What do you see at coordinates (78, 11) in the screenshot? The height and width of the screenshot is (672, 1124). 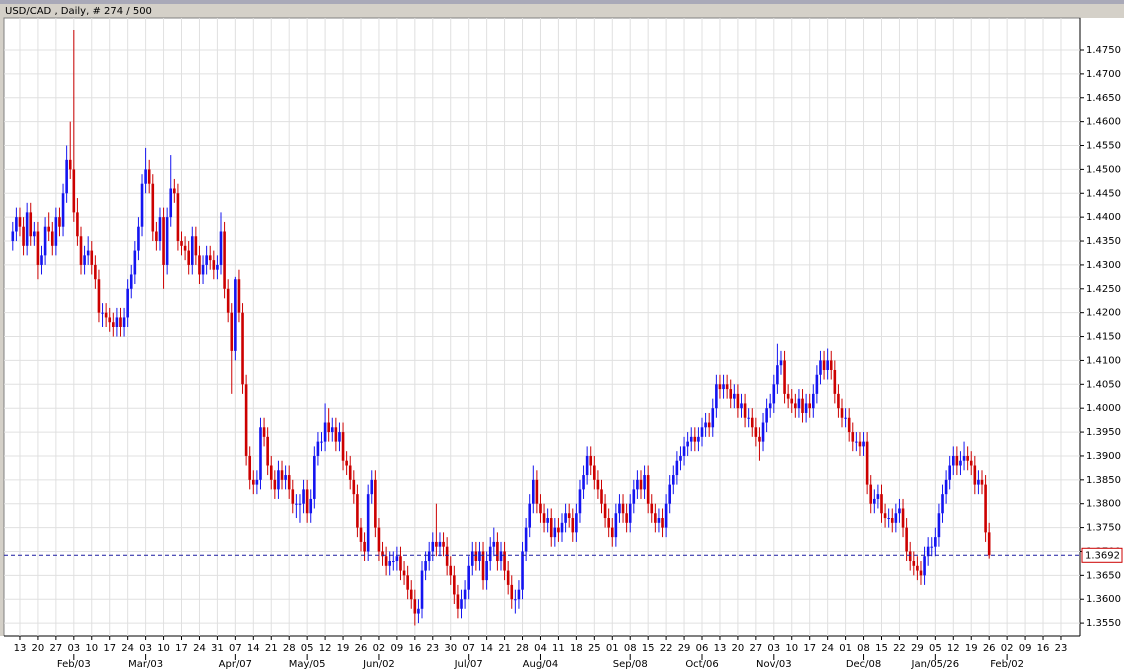 I see `chart-title: USD/CAD , Daily, # 274 / 500` at bounding box center [78, 11].